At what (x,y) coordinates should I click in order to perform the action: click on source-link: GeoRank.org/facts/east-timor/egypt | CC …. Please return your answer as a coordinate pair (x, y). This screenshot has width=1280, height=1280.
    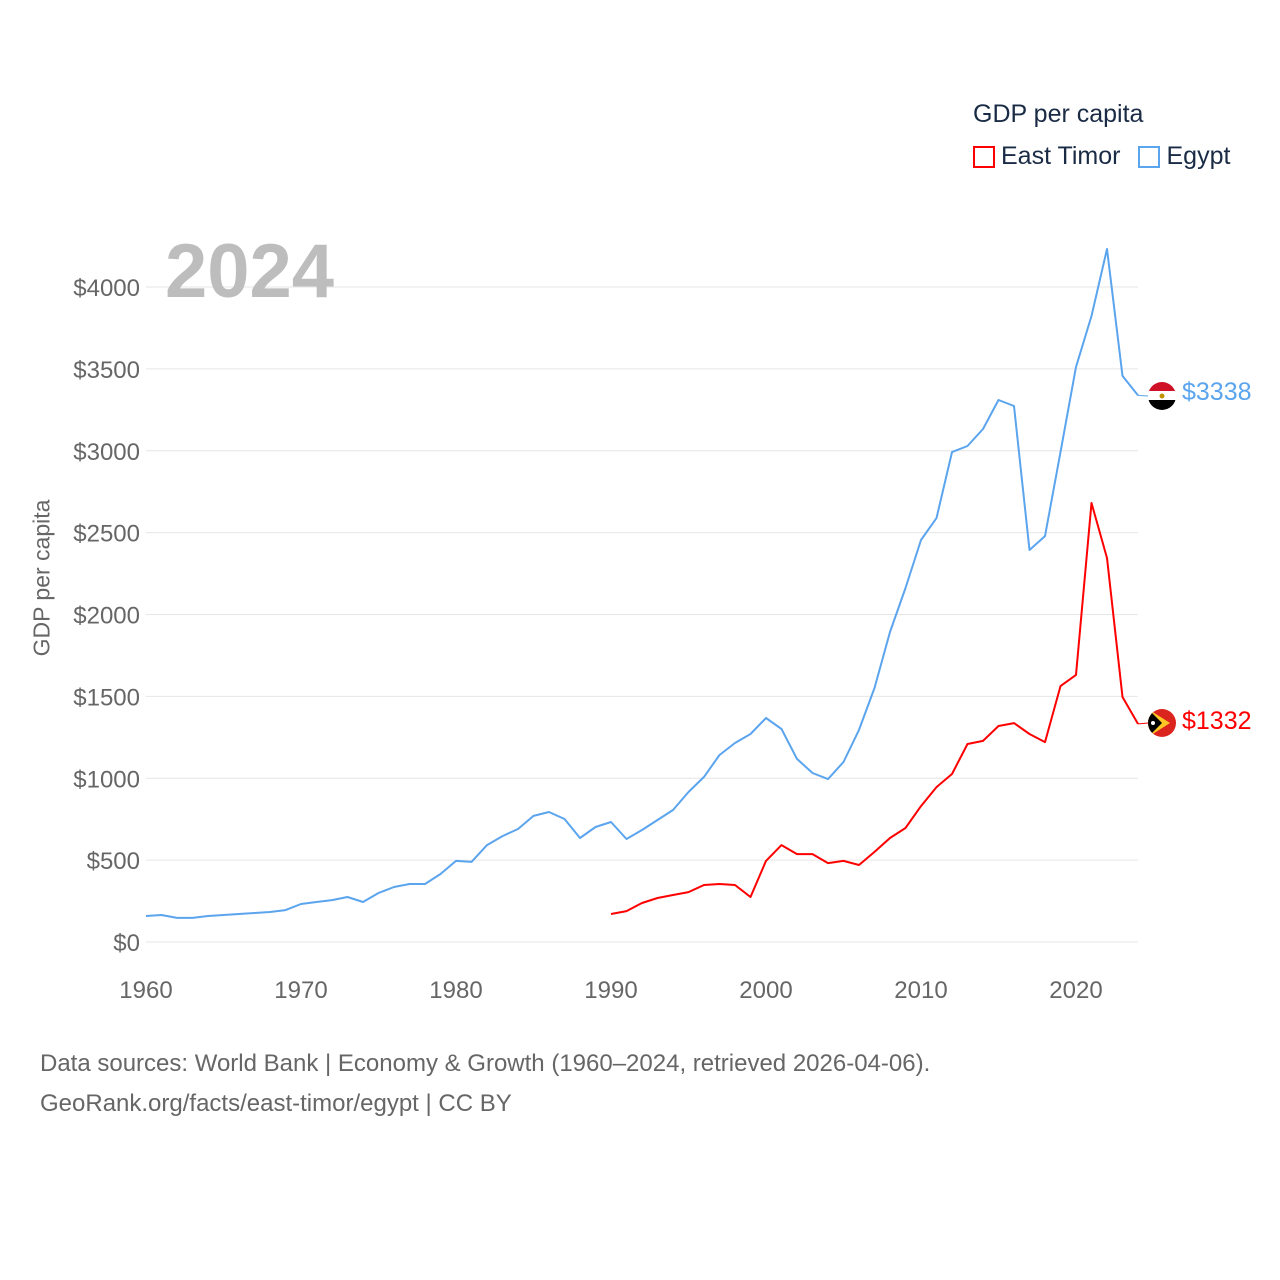
    Looking at the image, I should click on (276, 1103).